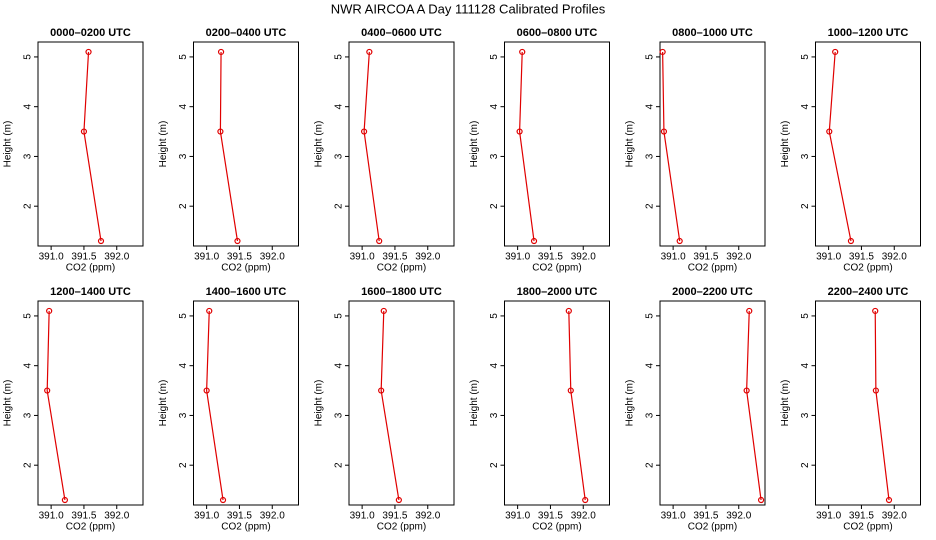 The height and width of the screenshot is (540, 936). I want to click on panel-title: 1000–1200 UTC, so click(868, 33).